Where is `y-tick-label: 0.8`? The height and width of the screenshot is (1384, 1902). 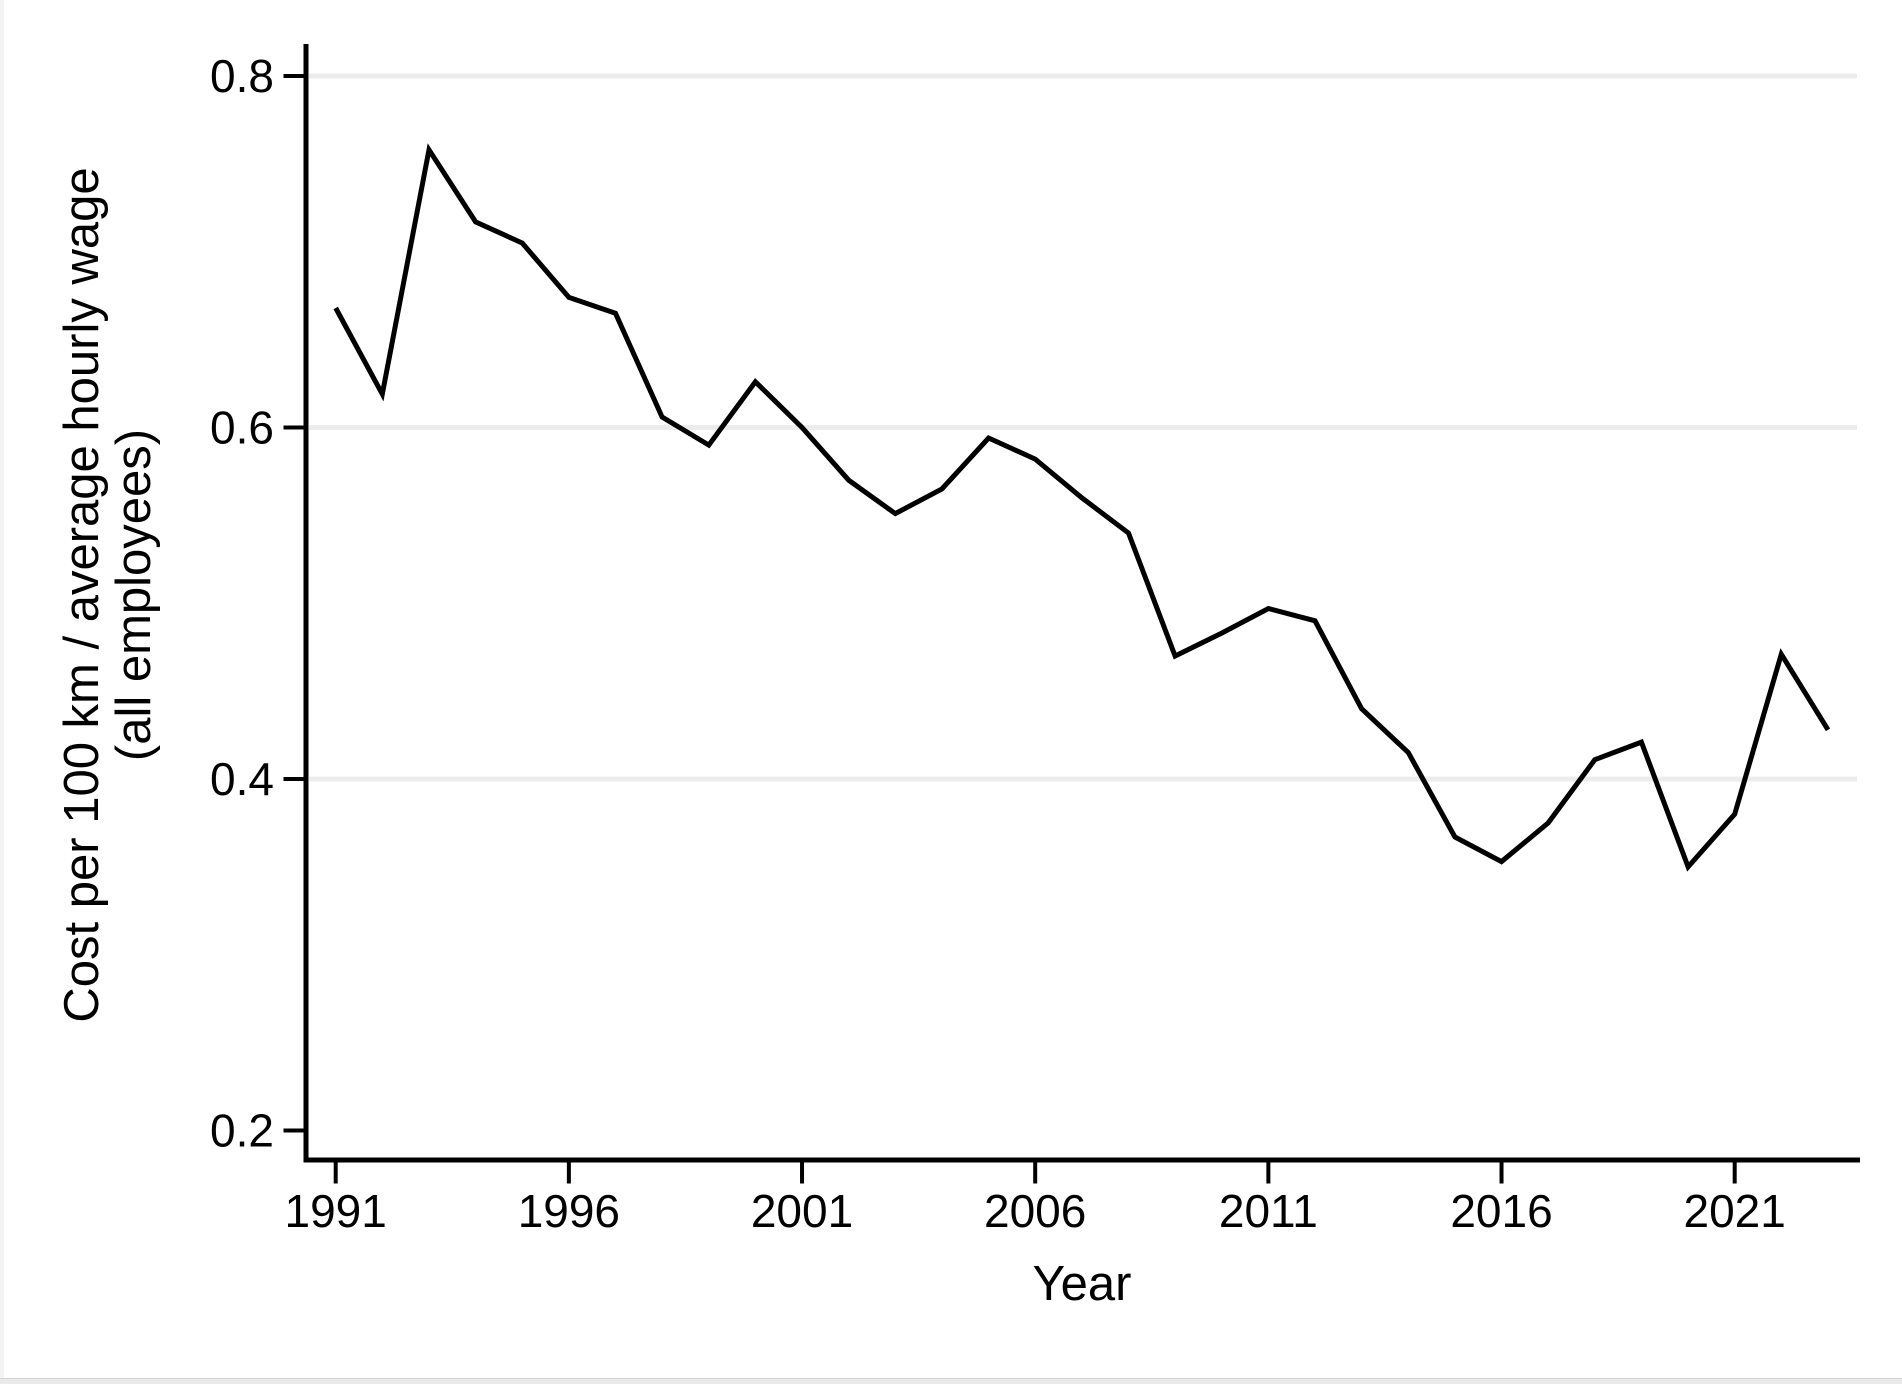
y-tick-label: 0.8 is located at coordinates (242, 76).